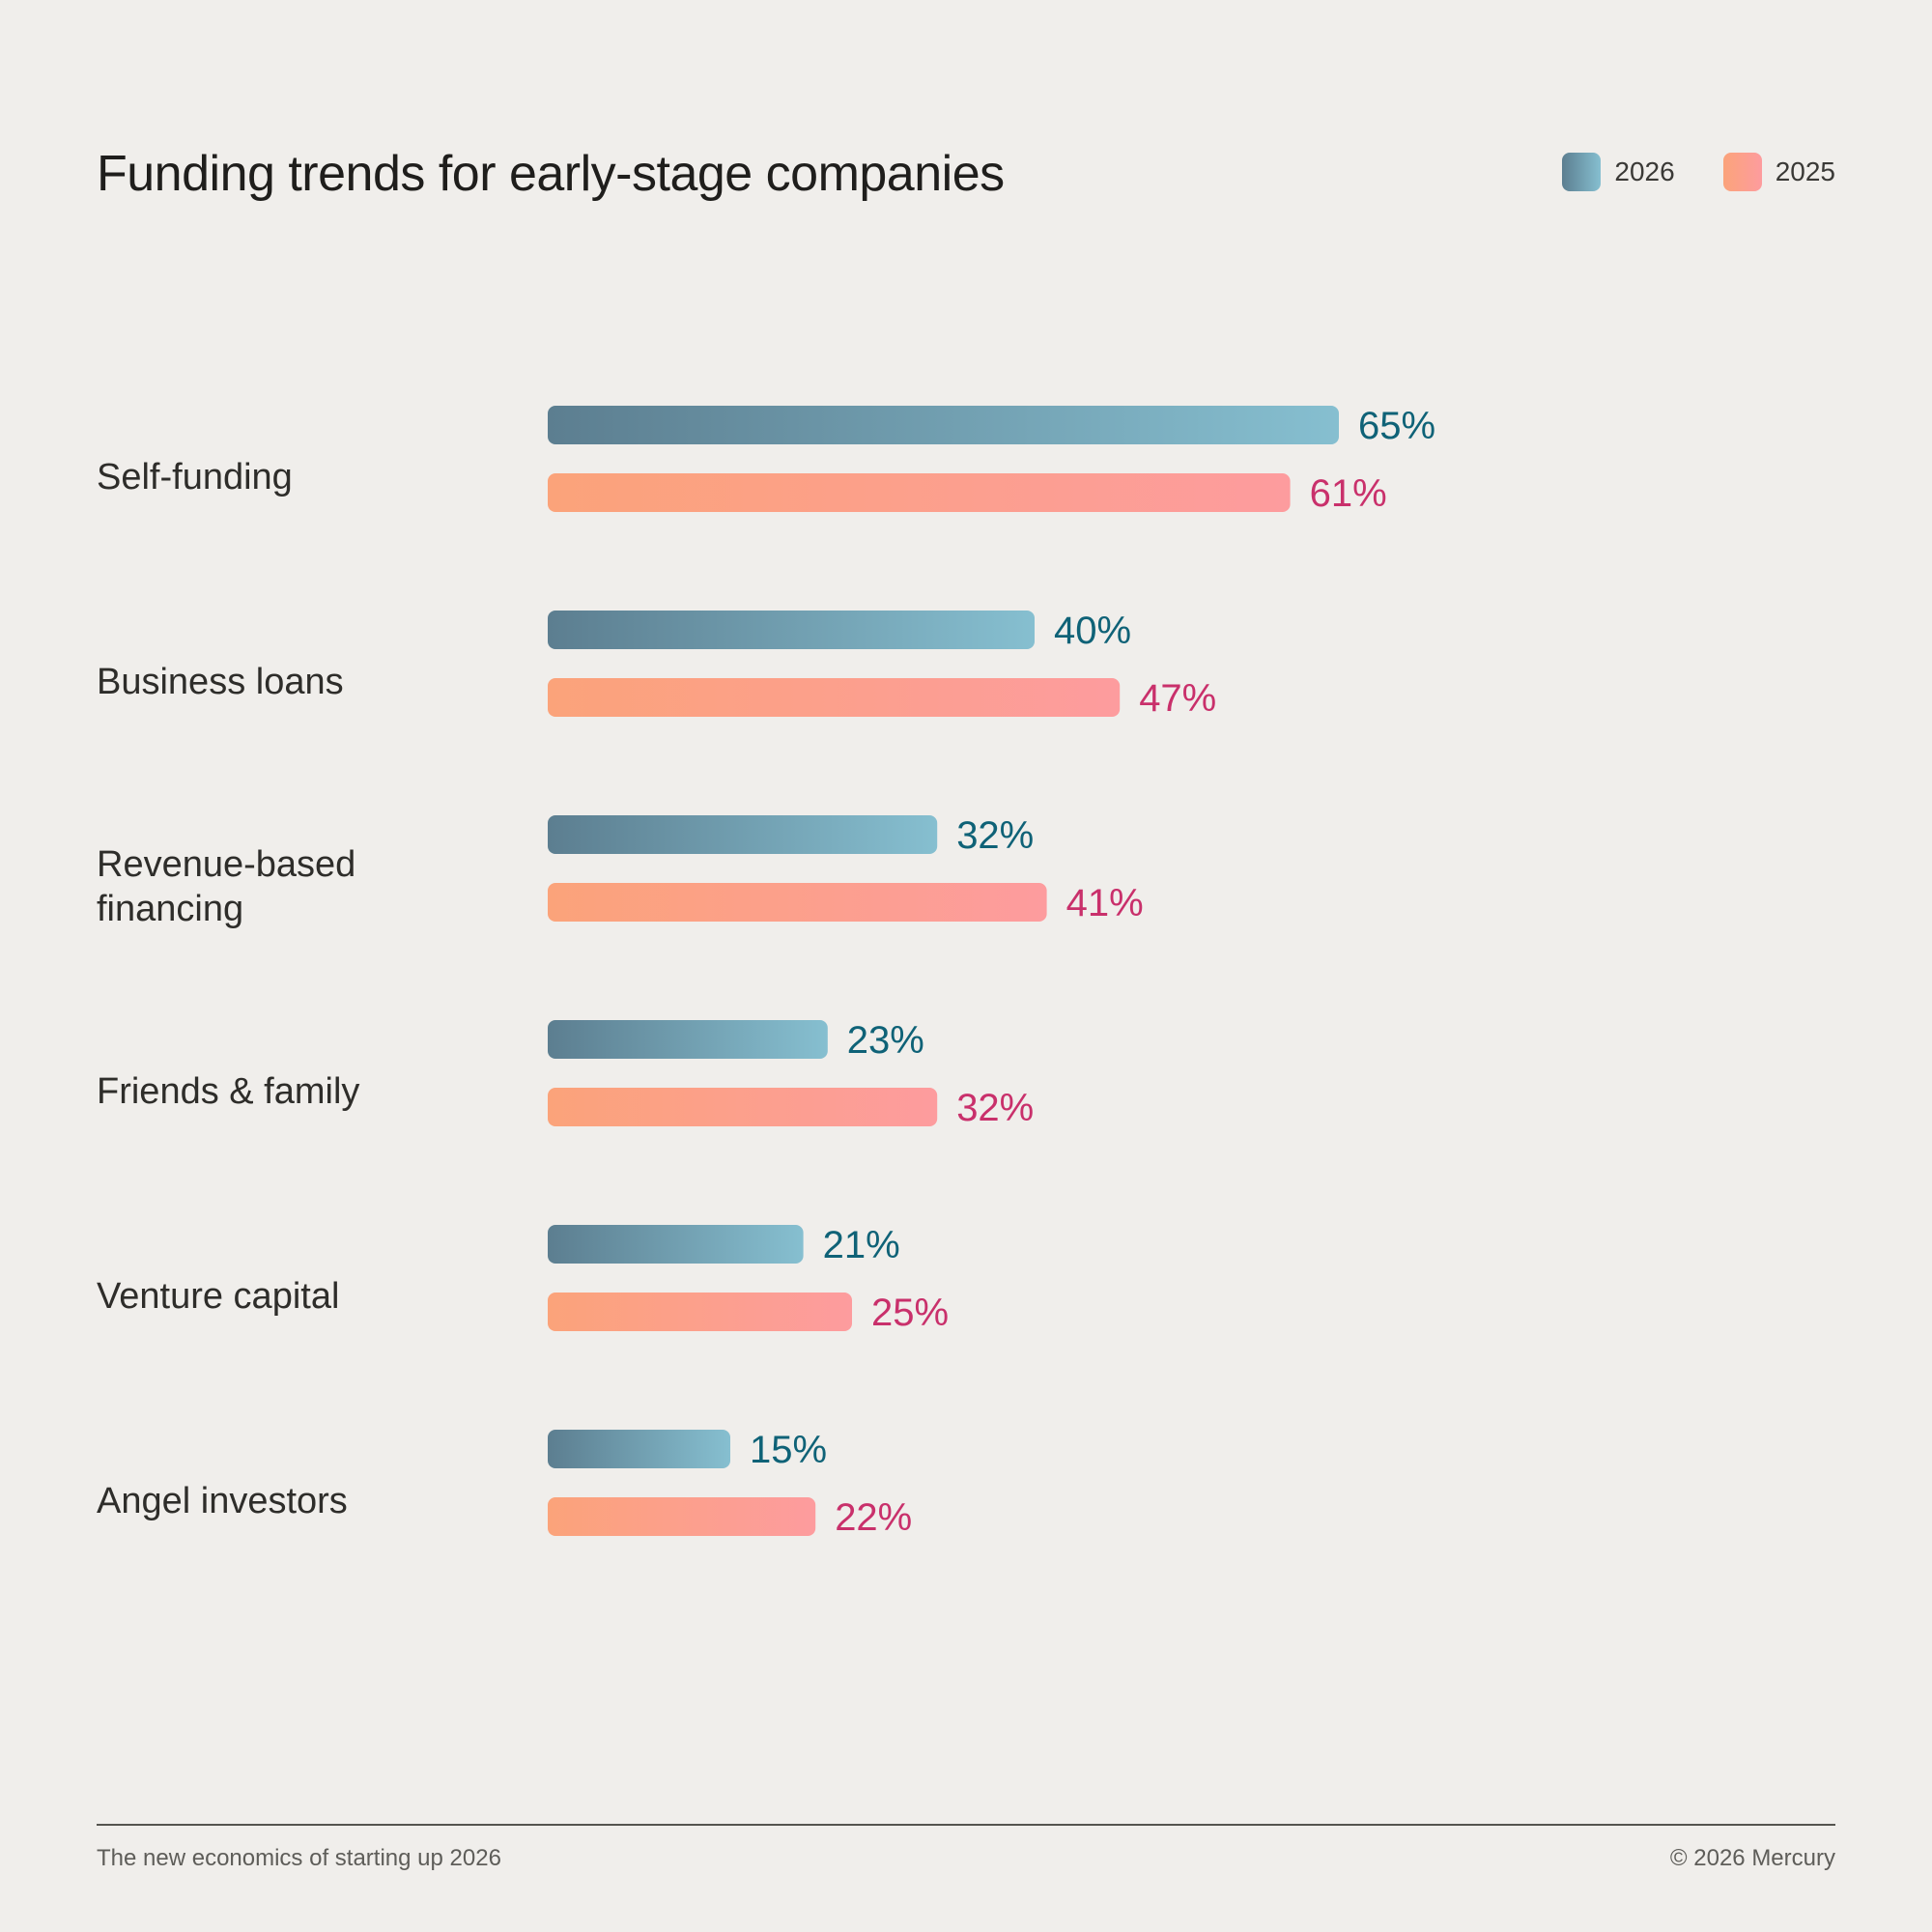 The width and height of the screenshot is (1932, 1932). What do you see at coordinates (966, 1825) in the screenshot?
I see `footer-divider` at bounding box center [966, 1825].